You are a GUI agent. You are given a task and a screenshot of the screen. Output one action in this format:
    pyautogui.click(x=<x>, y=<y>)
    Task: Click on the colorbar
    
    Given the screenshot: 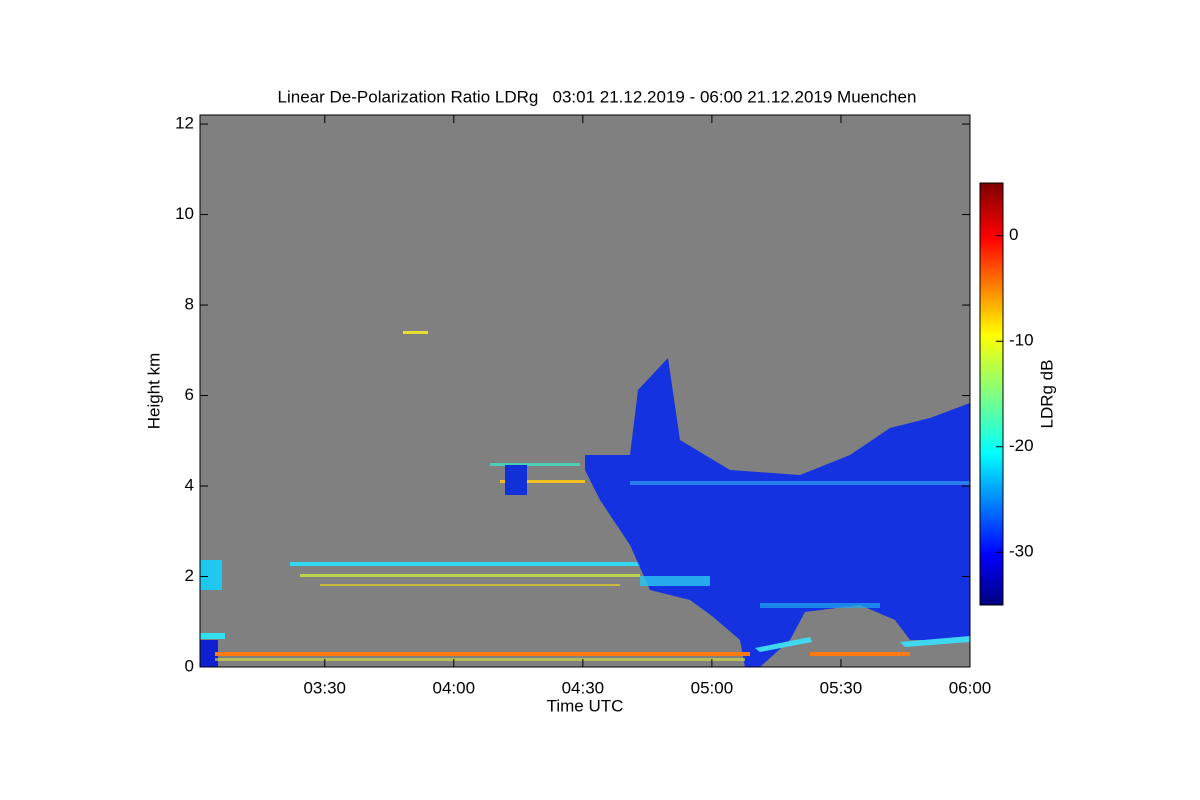 What is the action you would take?
    pyautogui.click(x=991, y=394)
    